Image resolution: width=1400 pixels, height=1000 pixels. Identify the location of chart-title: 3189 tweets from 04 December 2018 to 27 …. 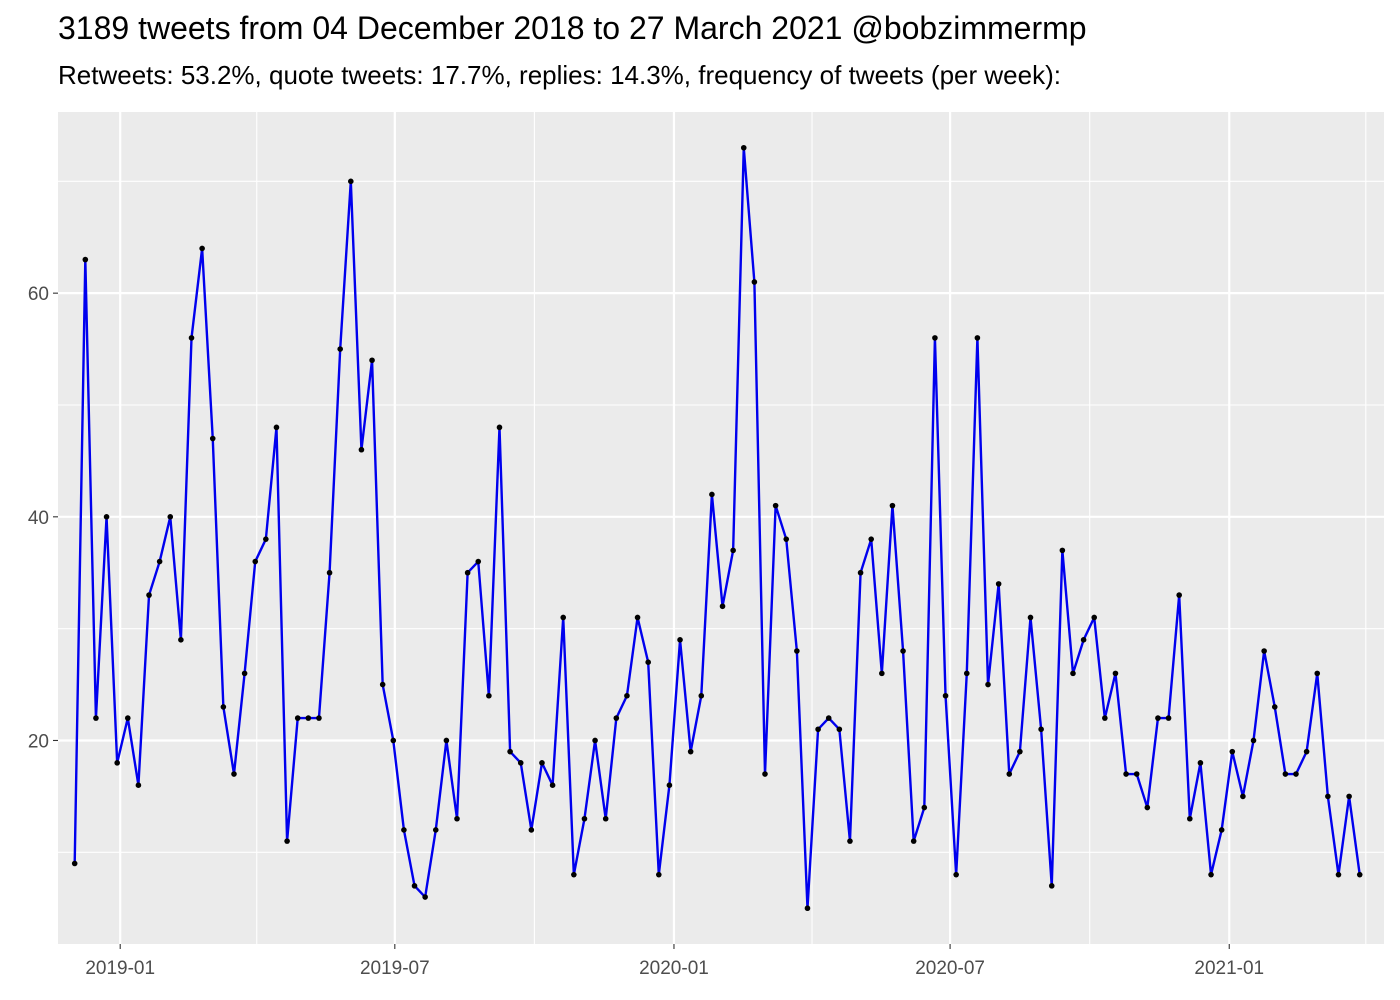
(572, 28).